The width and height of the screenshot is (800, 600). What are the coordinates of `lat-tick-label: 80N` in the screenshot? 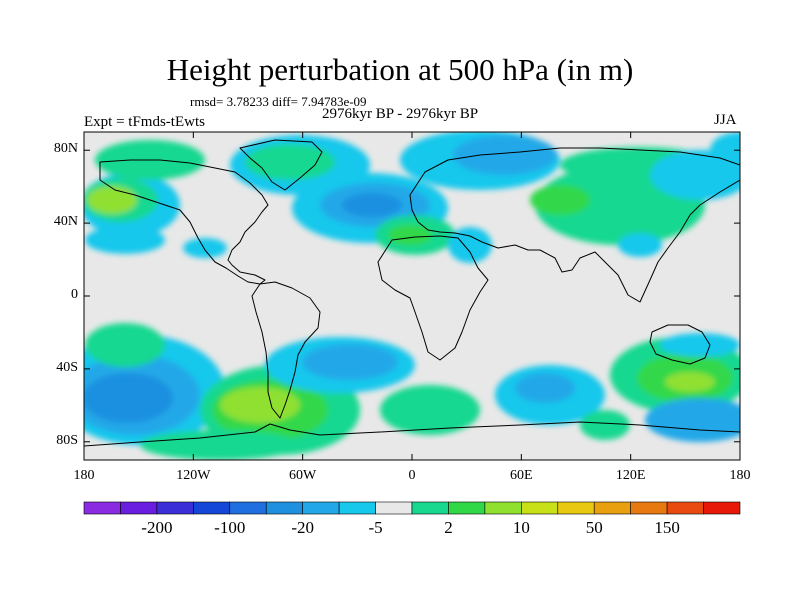 It's located at (65, 149).